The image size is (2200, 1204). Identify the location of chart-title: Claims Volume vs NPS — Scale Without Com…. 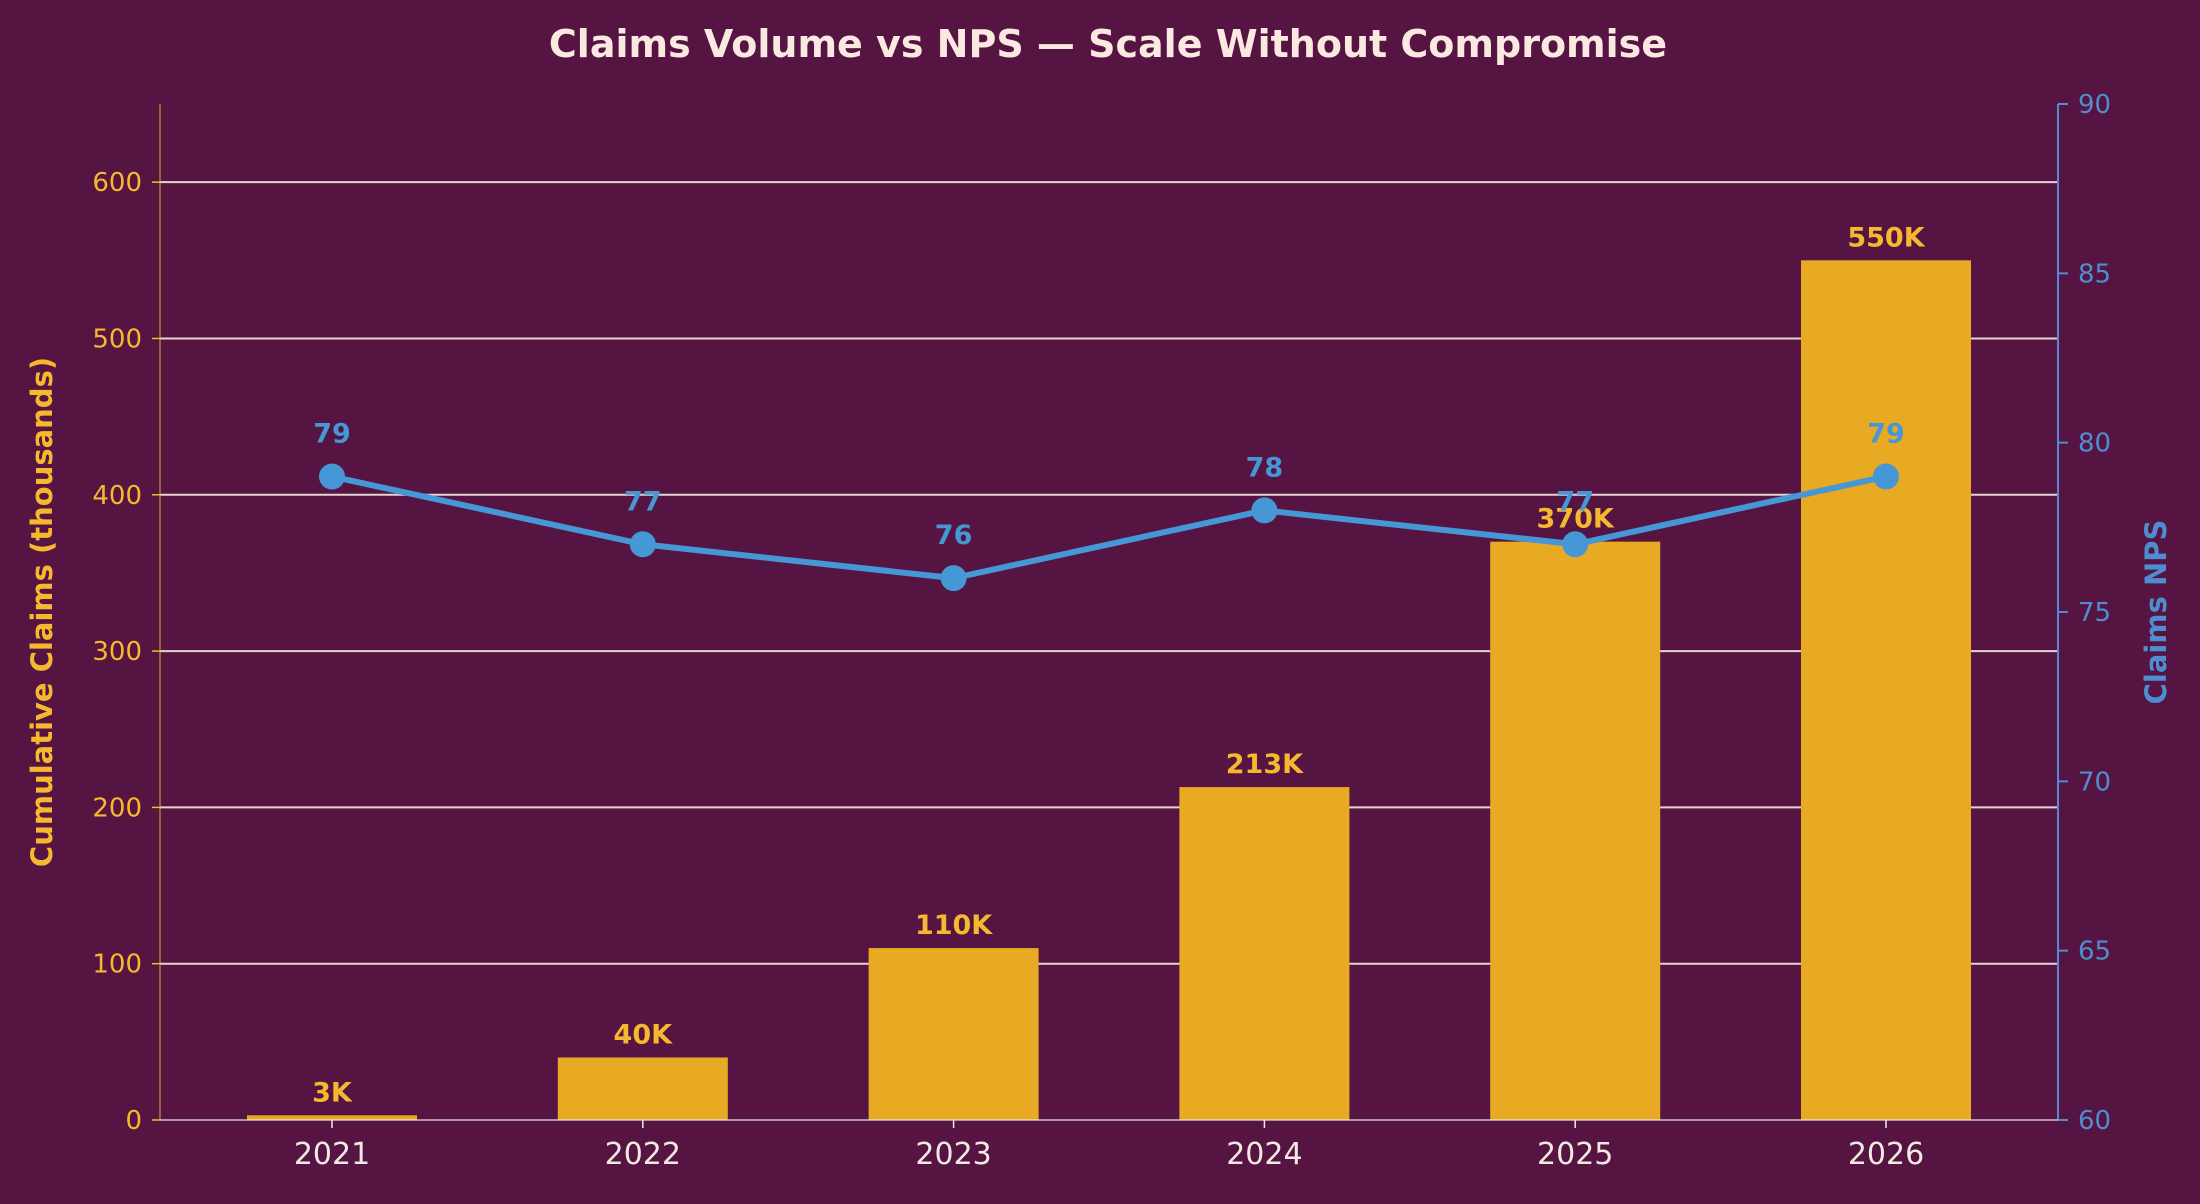
(1108, 44).